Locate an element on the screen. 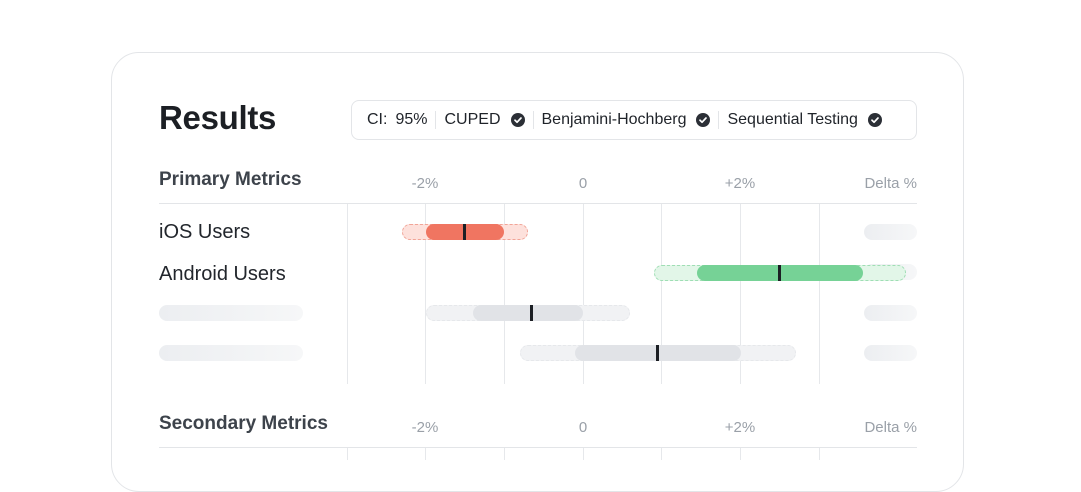 The width and height of the screenshot is (1081, 492). ci-setting: CI: 95% is located at coordinates (397, 120).